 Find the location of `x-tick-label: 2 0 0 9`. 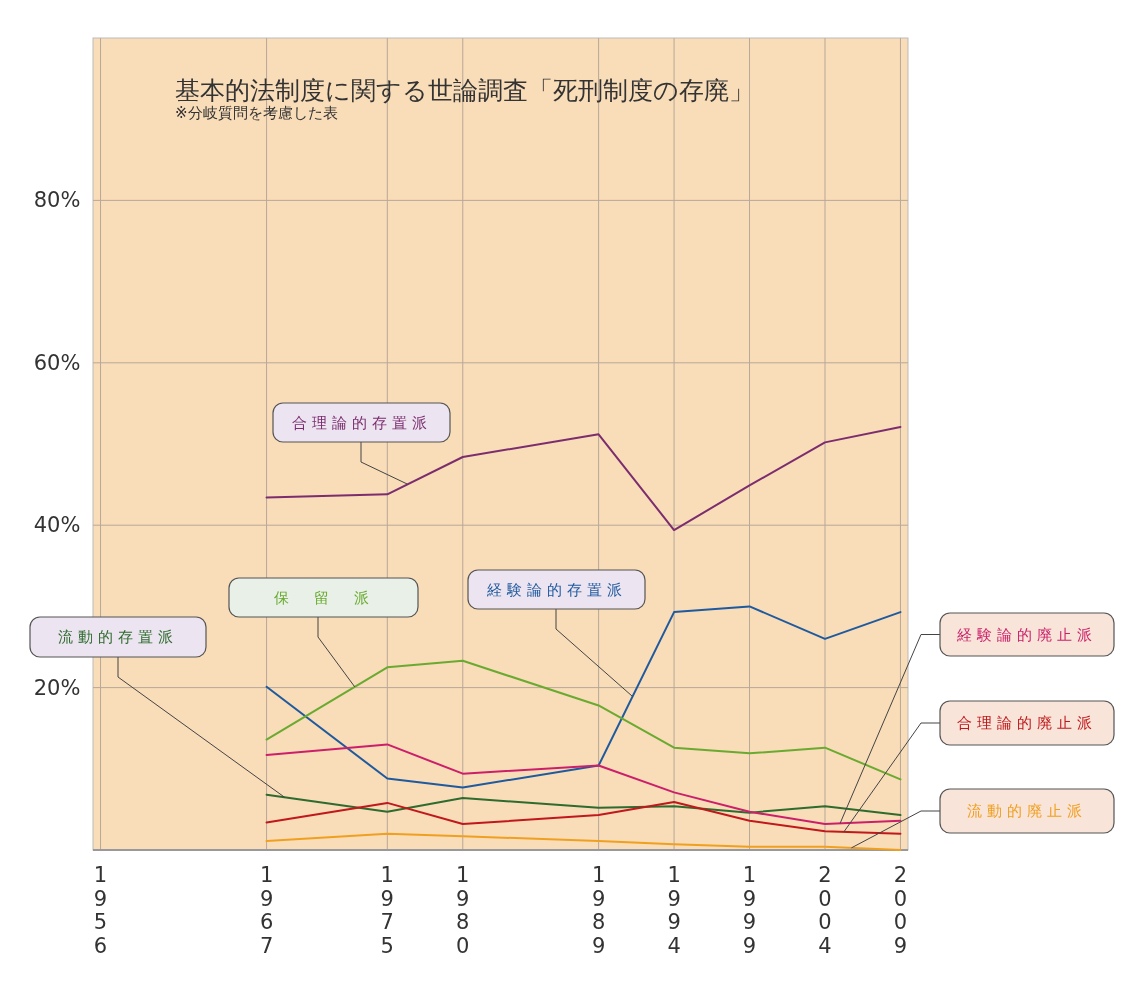

x-tick-label: 2 0 0 9 is located at coordinates (900, 910).